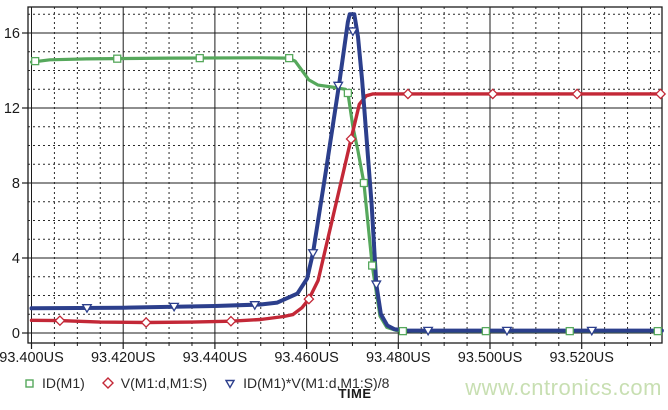 Image resolution: width=668 pixels, height=410 pixels. What do you see at coordinates (32, 358) in the screenshot?
I see `x-tick-label: 93.400US` at bounding box center [32, 358].